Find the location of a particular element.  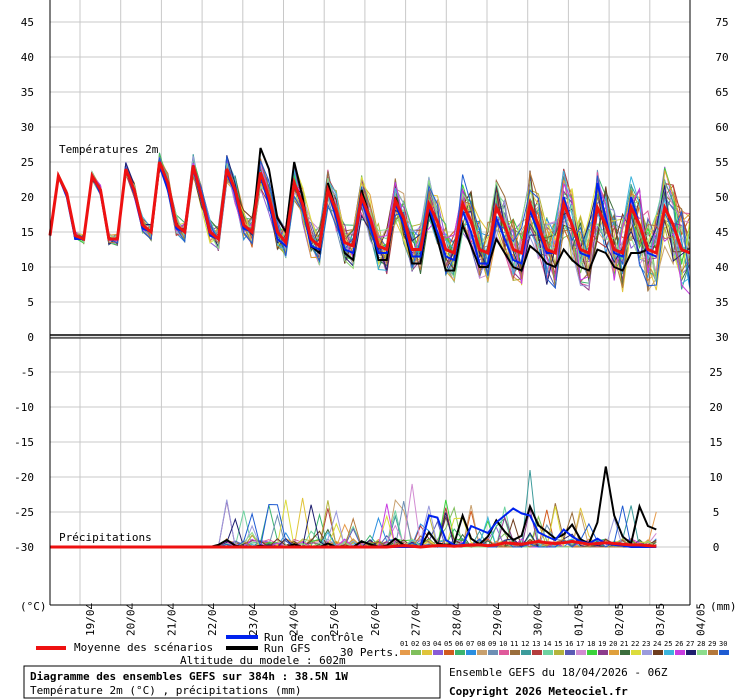

pert-number: 07 is located at coordinates (470, 644).